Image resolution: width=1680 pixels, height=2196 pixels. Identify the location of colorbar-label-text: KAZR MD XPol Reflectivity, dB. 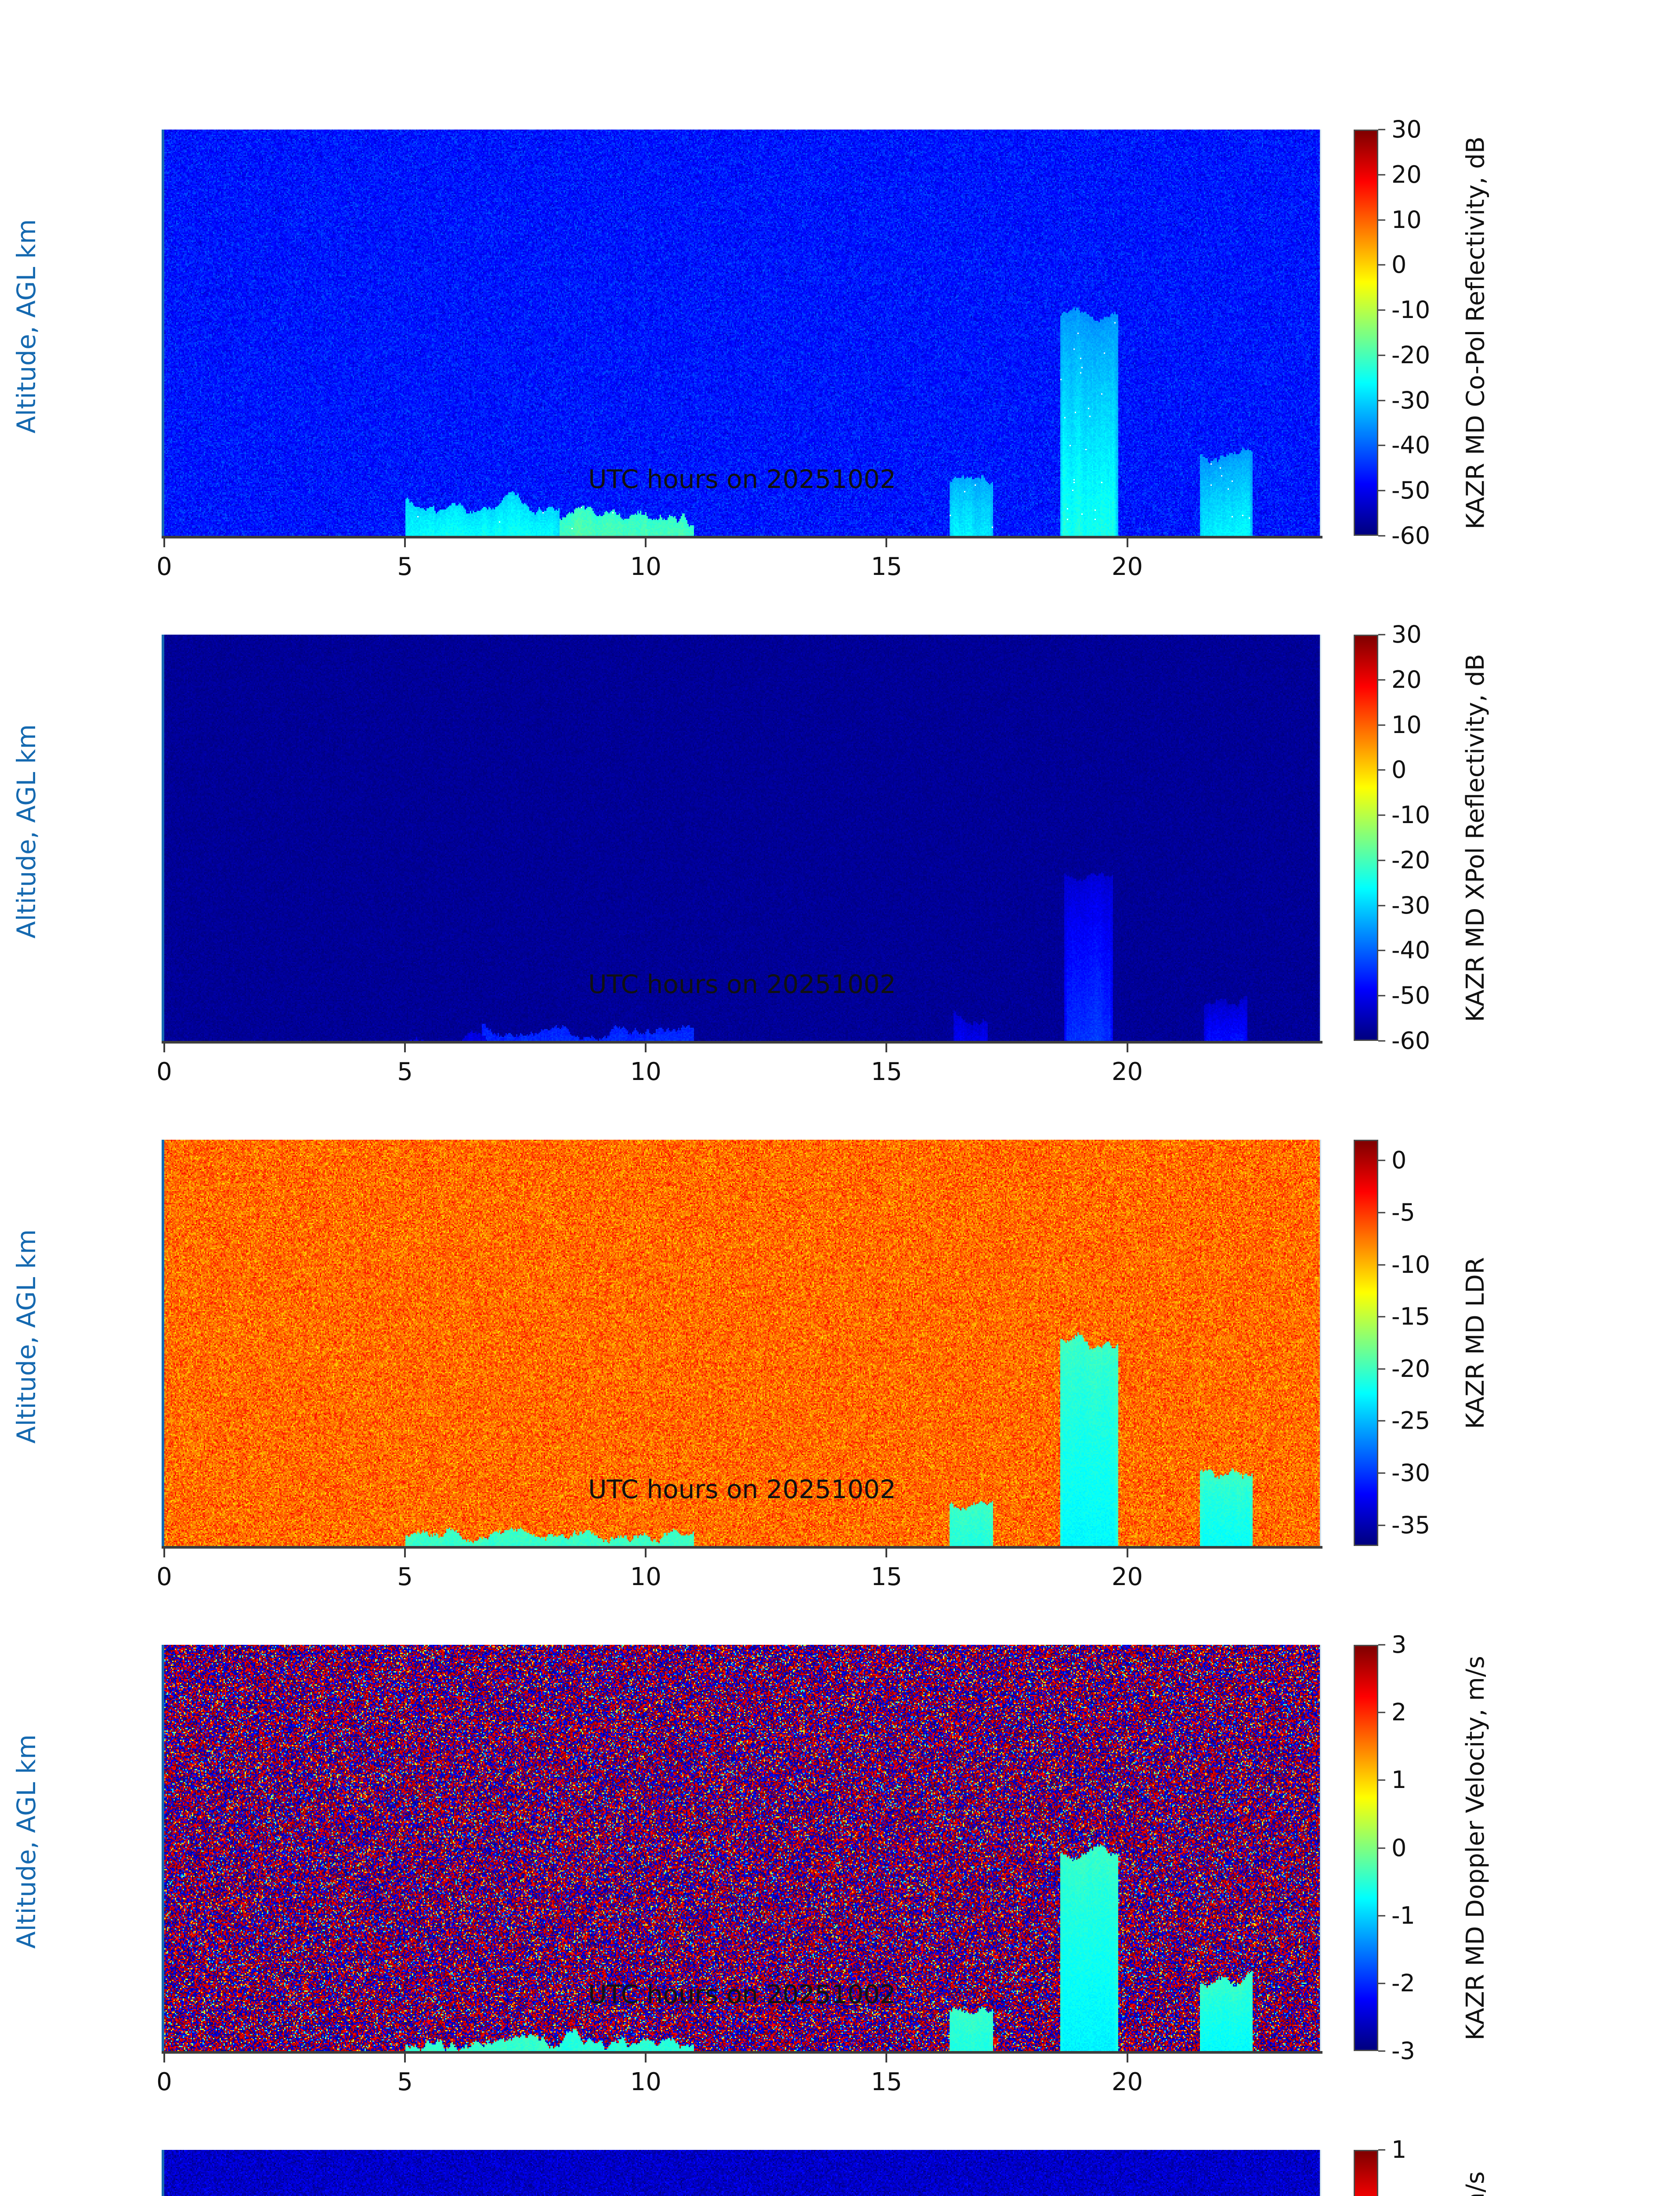
(1475, 838).